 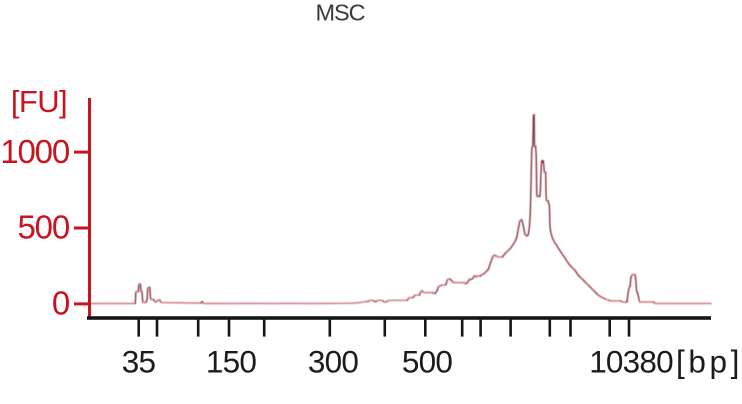 I want to click on svg-text: [FU], so click(x=39, y=101).